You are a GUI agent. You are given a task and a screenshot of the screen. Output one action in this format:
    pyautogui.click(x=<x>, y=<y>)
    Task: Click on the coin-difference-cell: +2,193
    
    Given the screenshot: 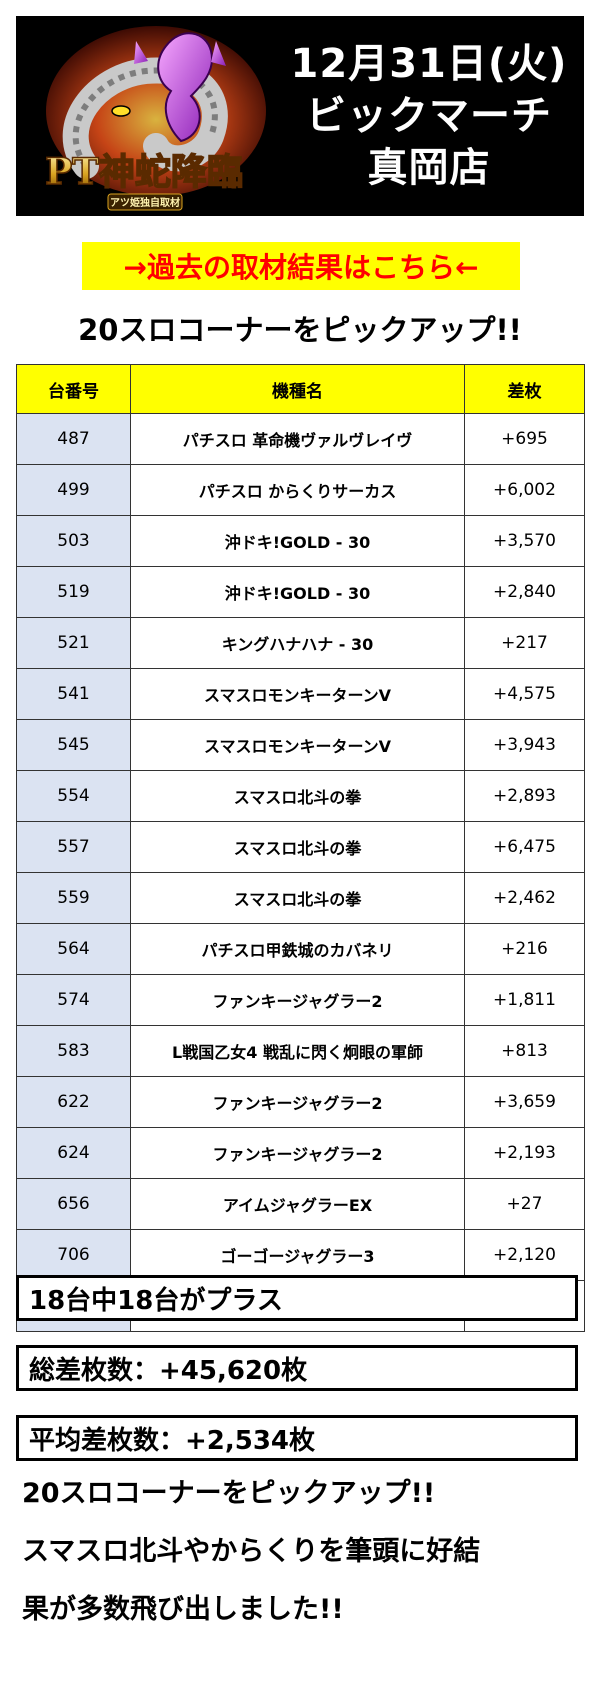 What is the action you would take?
    pyautogui.click(x=524, y=1153)
    